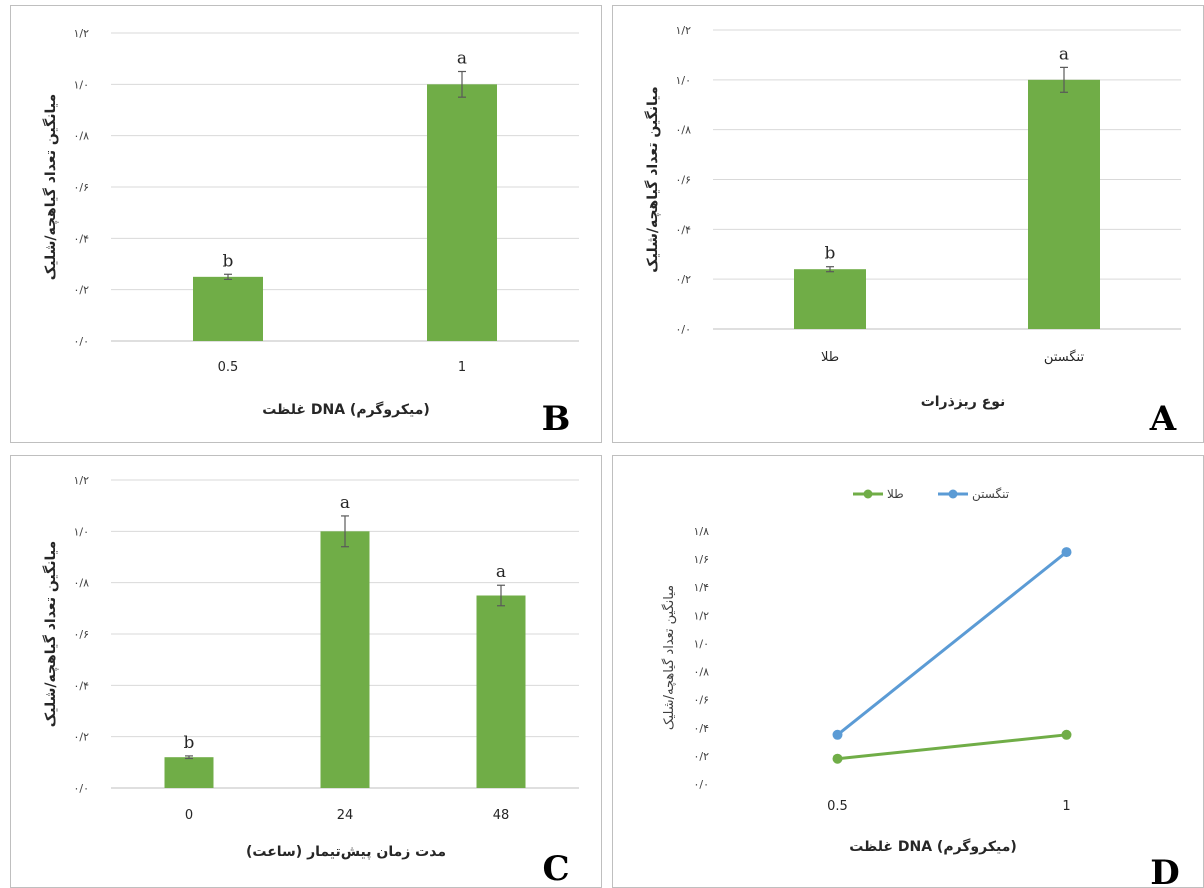 This screenshot has width=1204, height=888. I want to click on panel-label: B, so click(556, 419).